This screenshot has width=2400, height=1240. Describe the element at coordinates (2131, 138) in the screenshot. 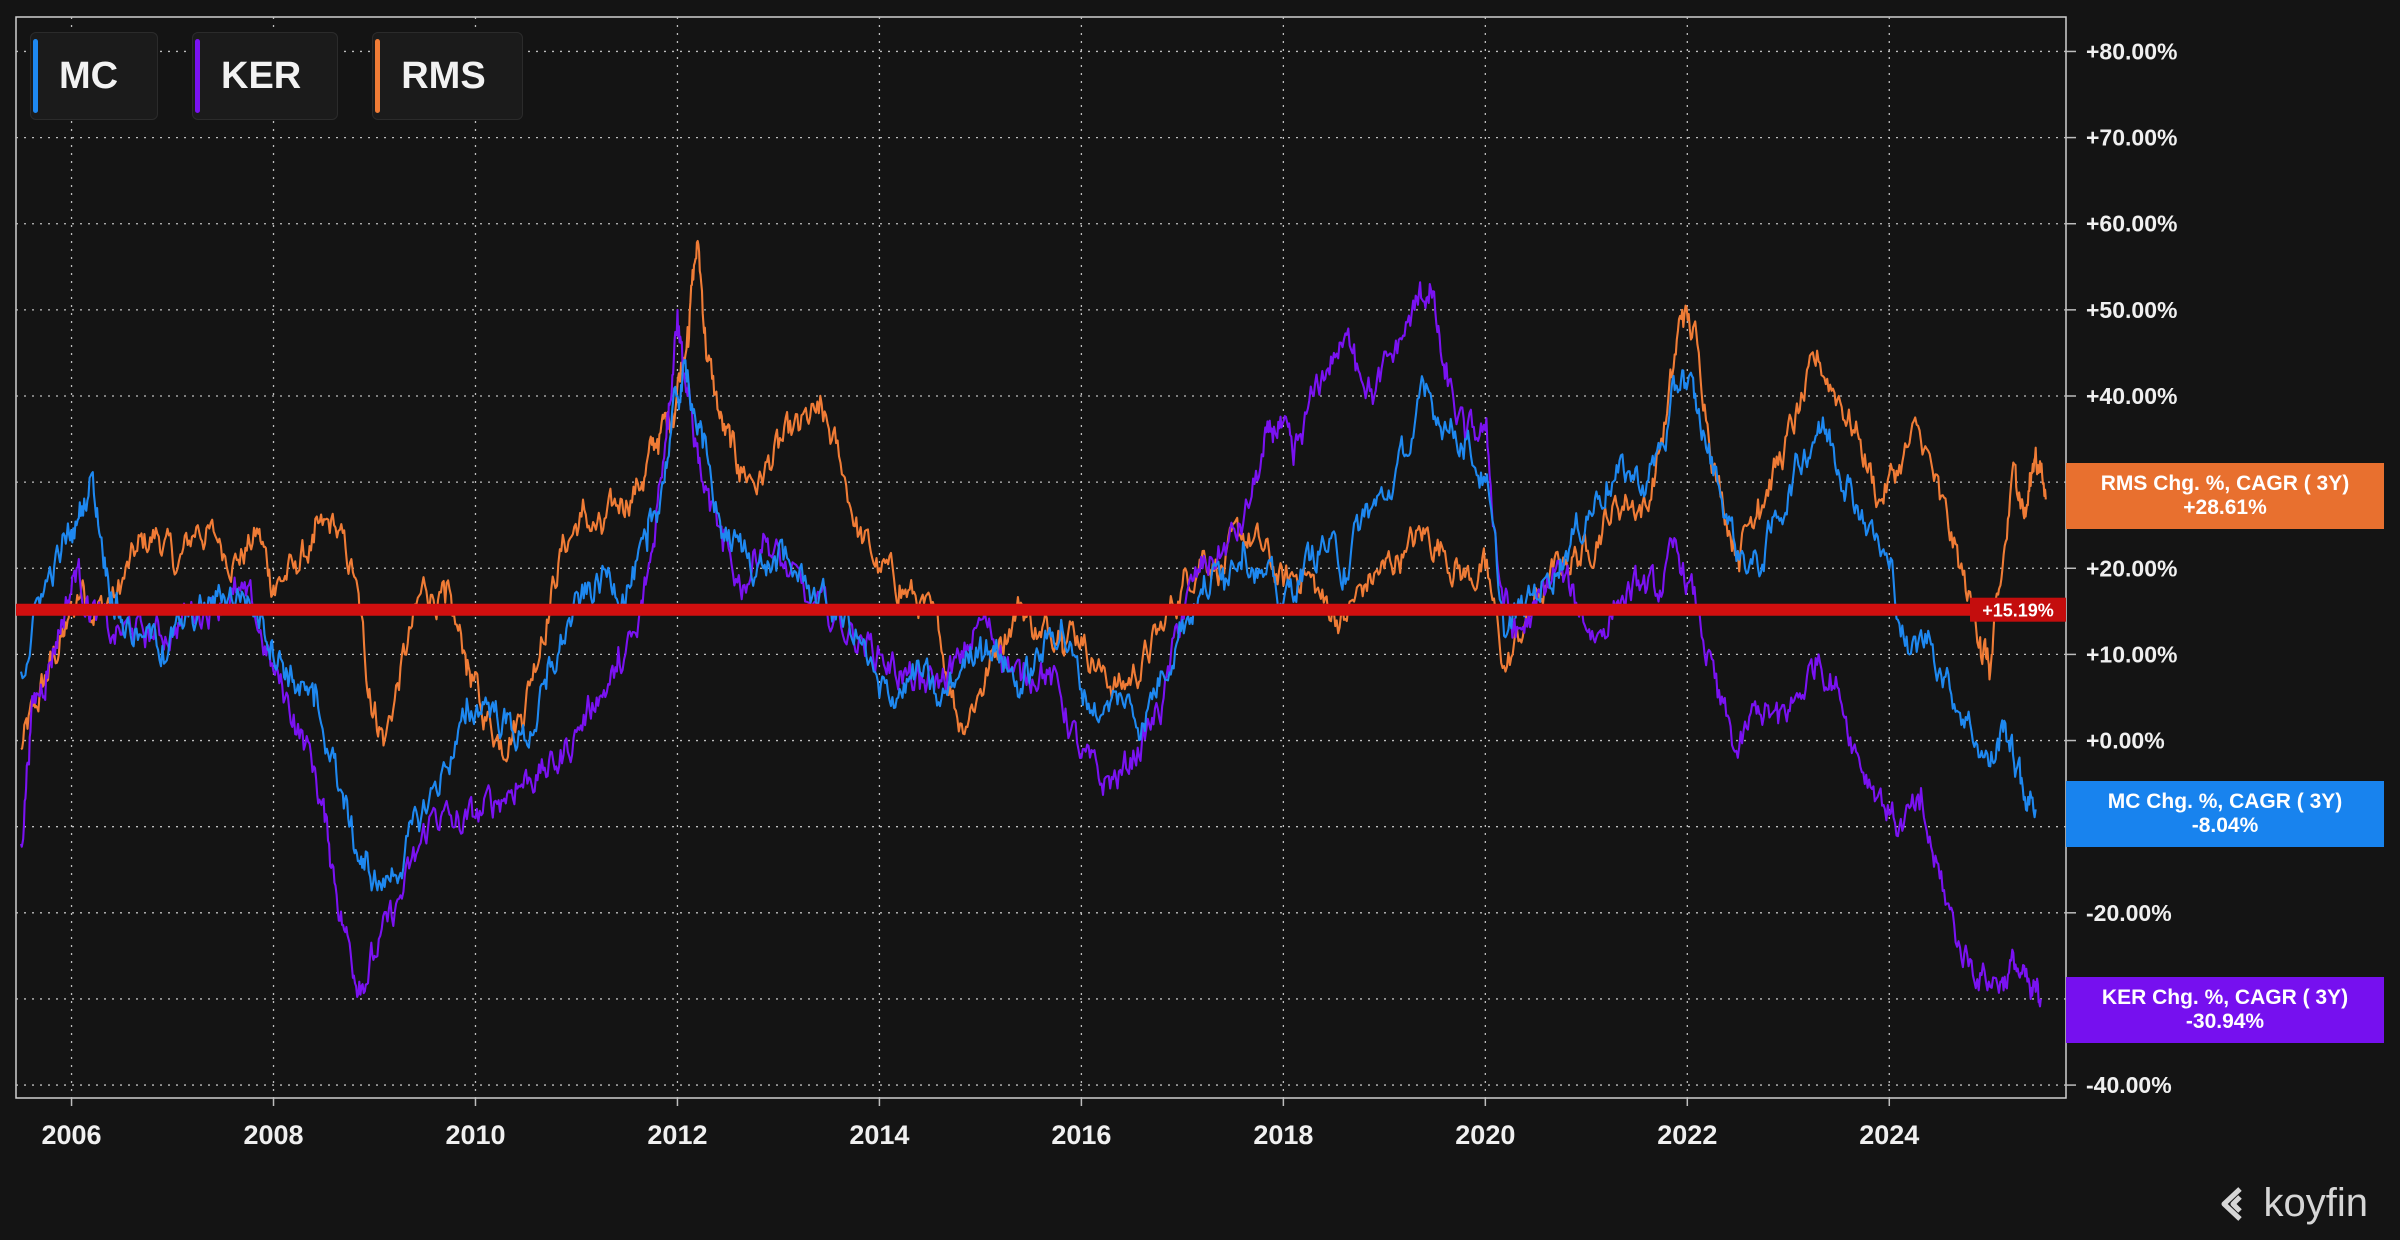

I see `y-tick-label: +70.00%` at that location.